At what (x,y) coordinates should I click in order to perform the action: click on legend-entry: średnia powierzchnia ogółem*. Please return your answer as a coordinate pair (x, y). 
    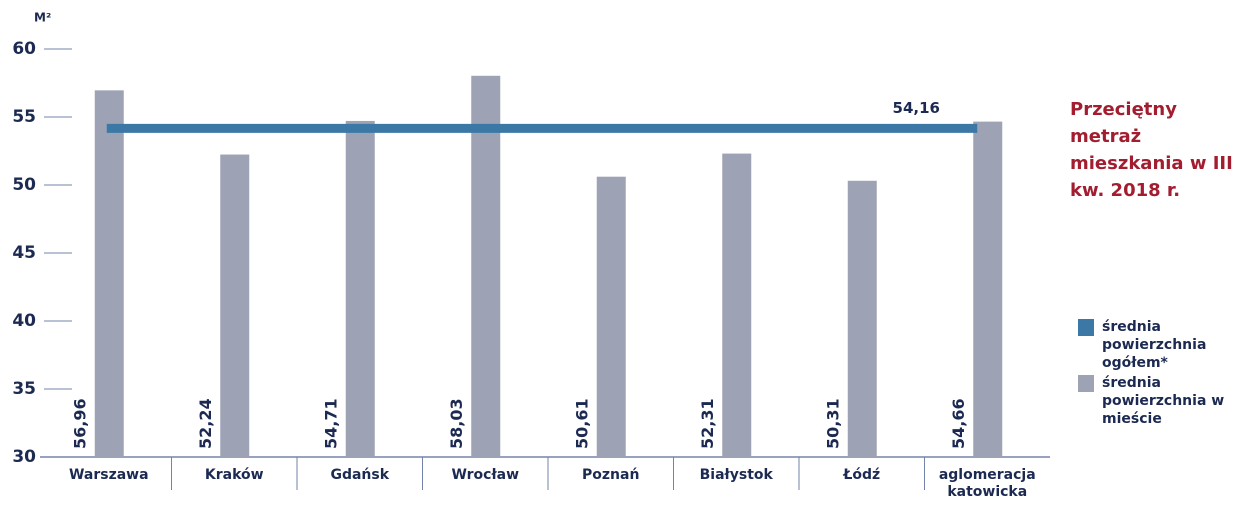
    Looking at the image, I should click on (1167, 345).